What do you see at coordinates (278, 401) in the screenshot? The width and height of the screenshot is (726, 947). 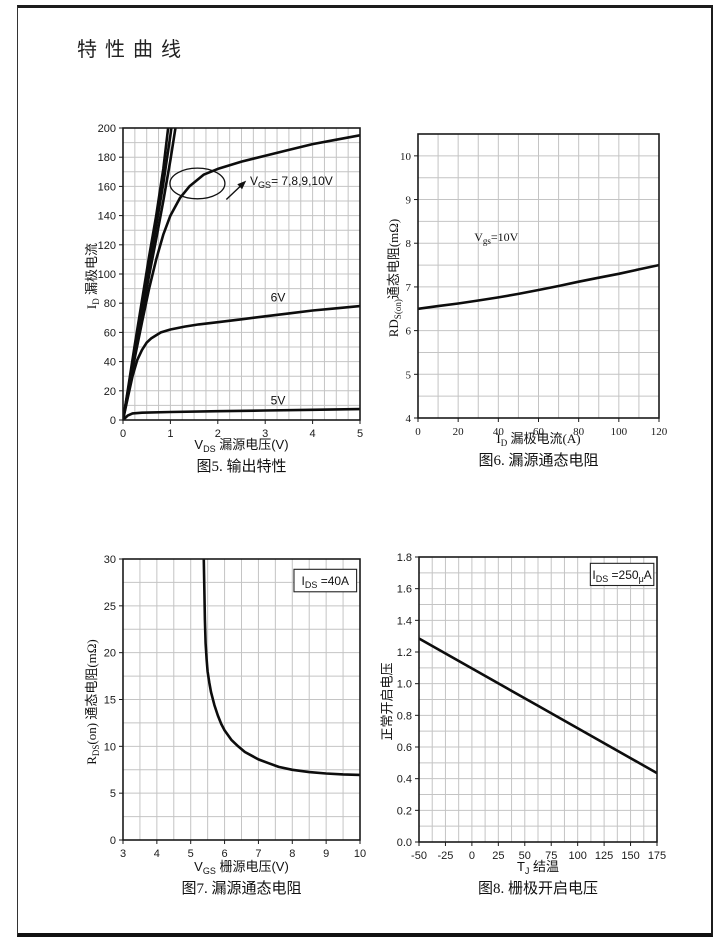 I see `curve-label: 5V` at bounding box center [278, 401].